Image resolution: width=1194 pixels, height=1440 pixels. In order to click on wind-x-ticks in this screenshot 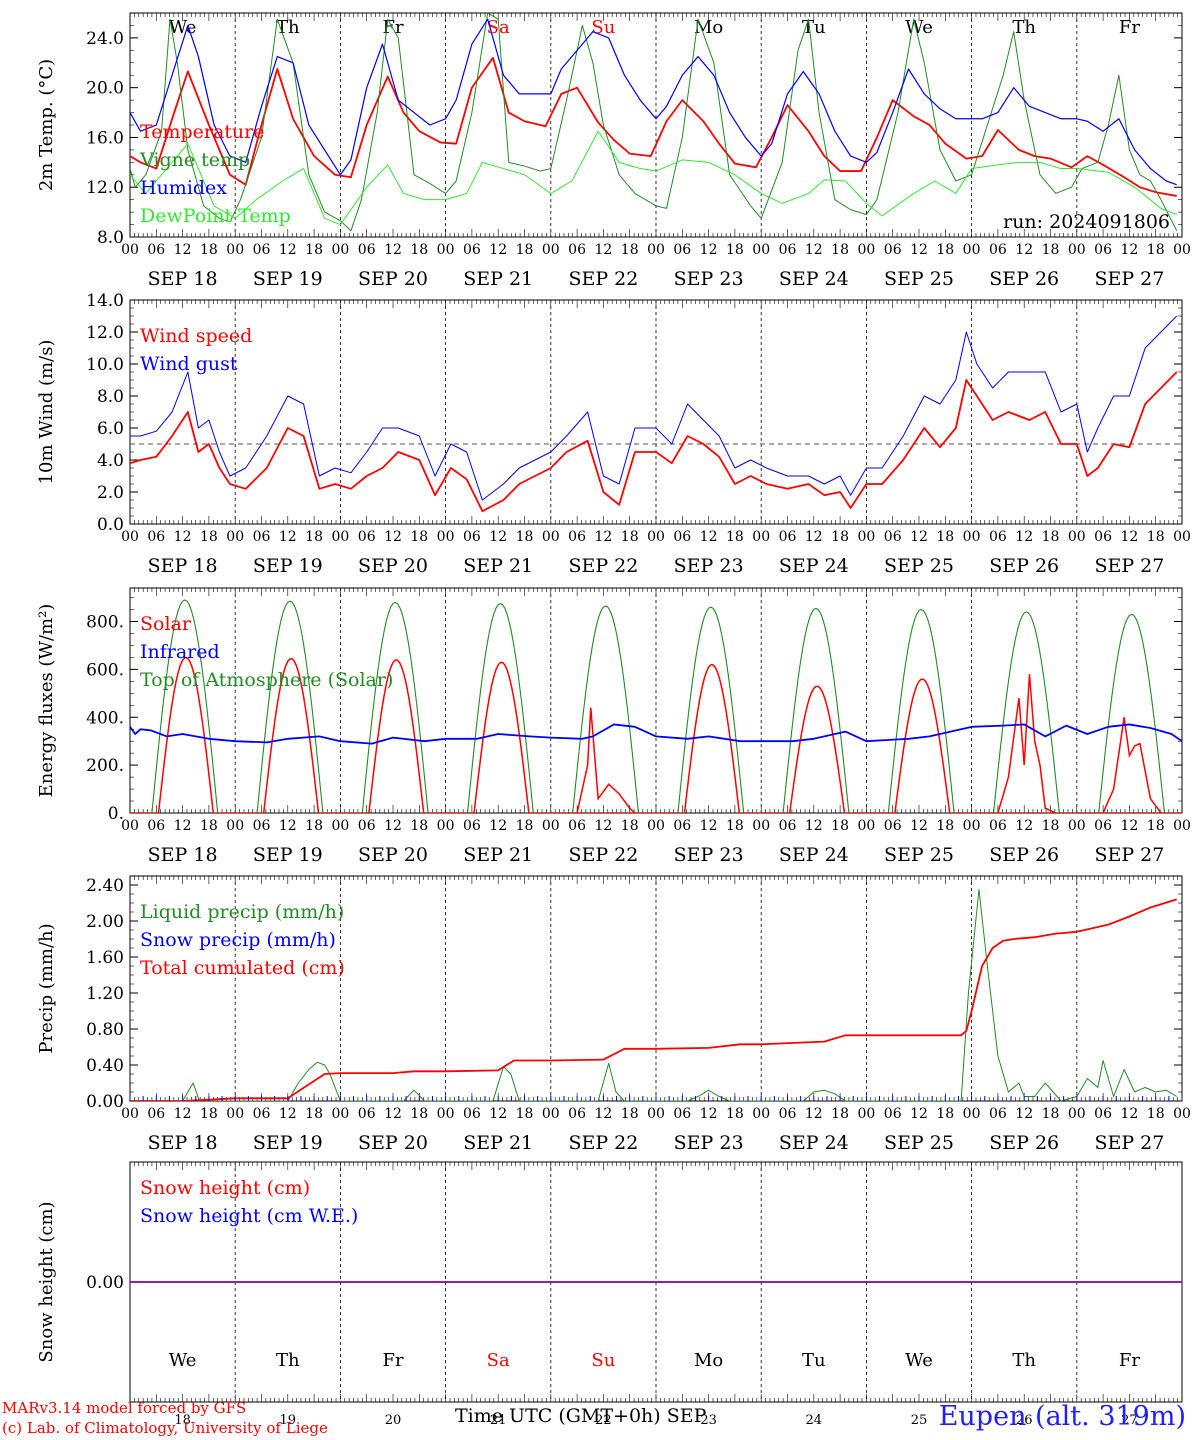, I will do `click(656, 412)`.